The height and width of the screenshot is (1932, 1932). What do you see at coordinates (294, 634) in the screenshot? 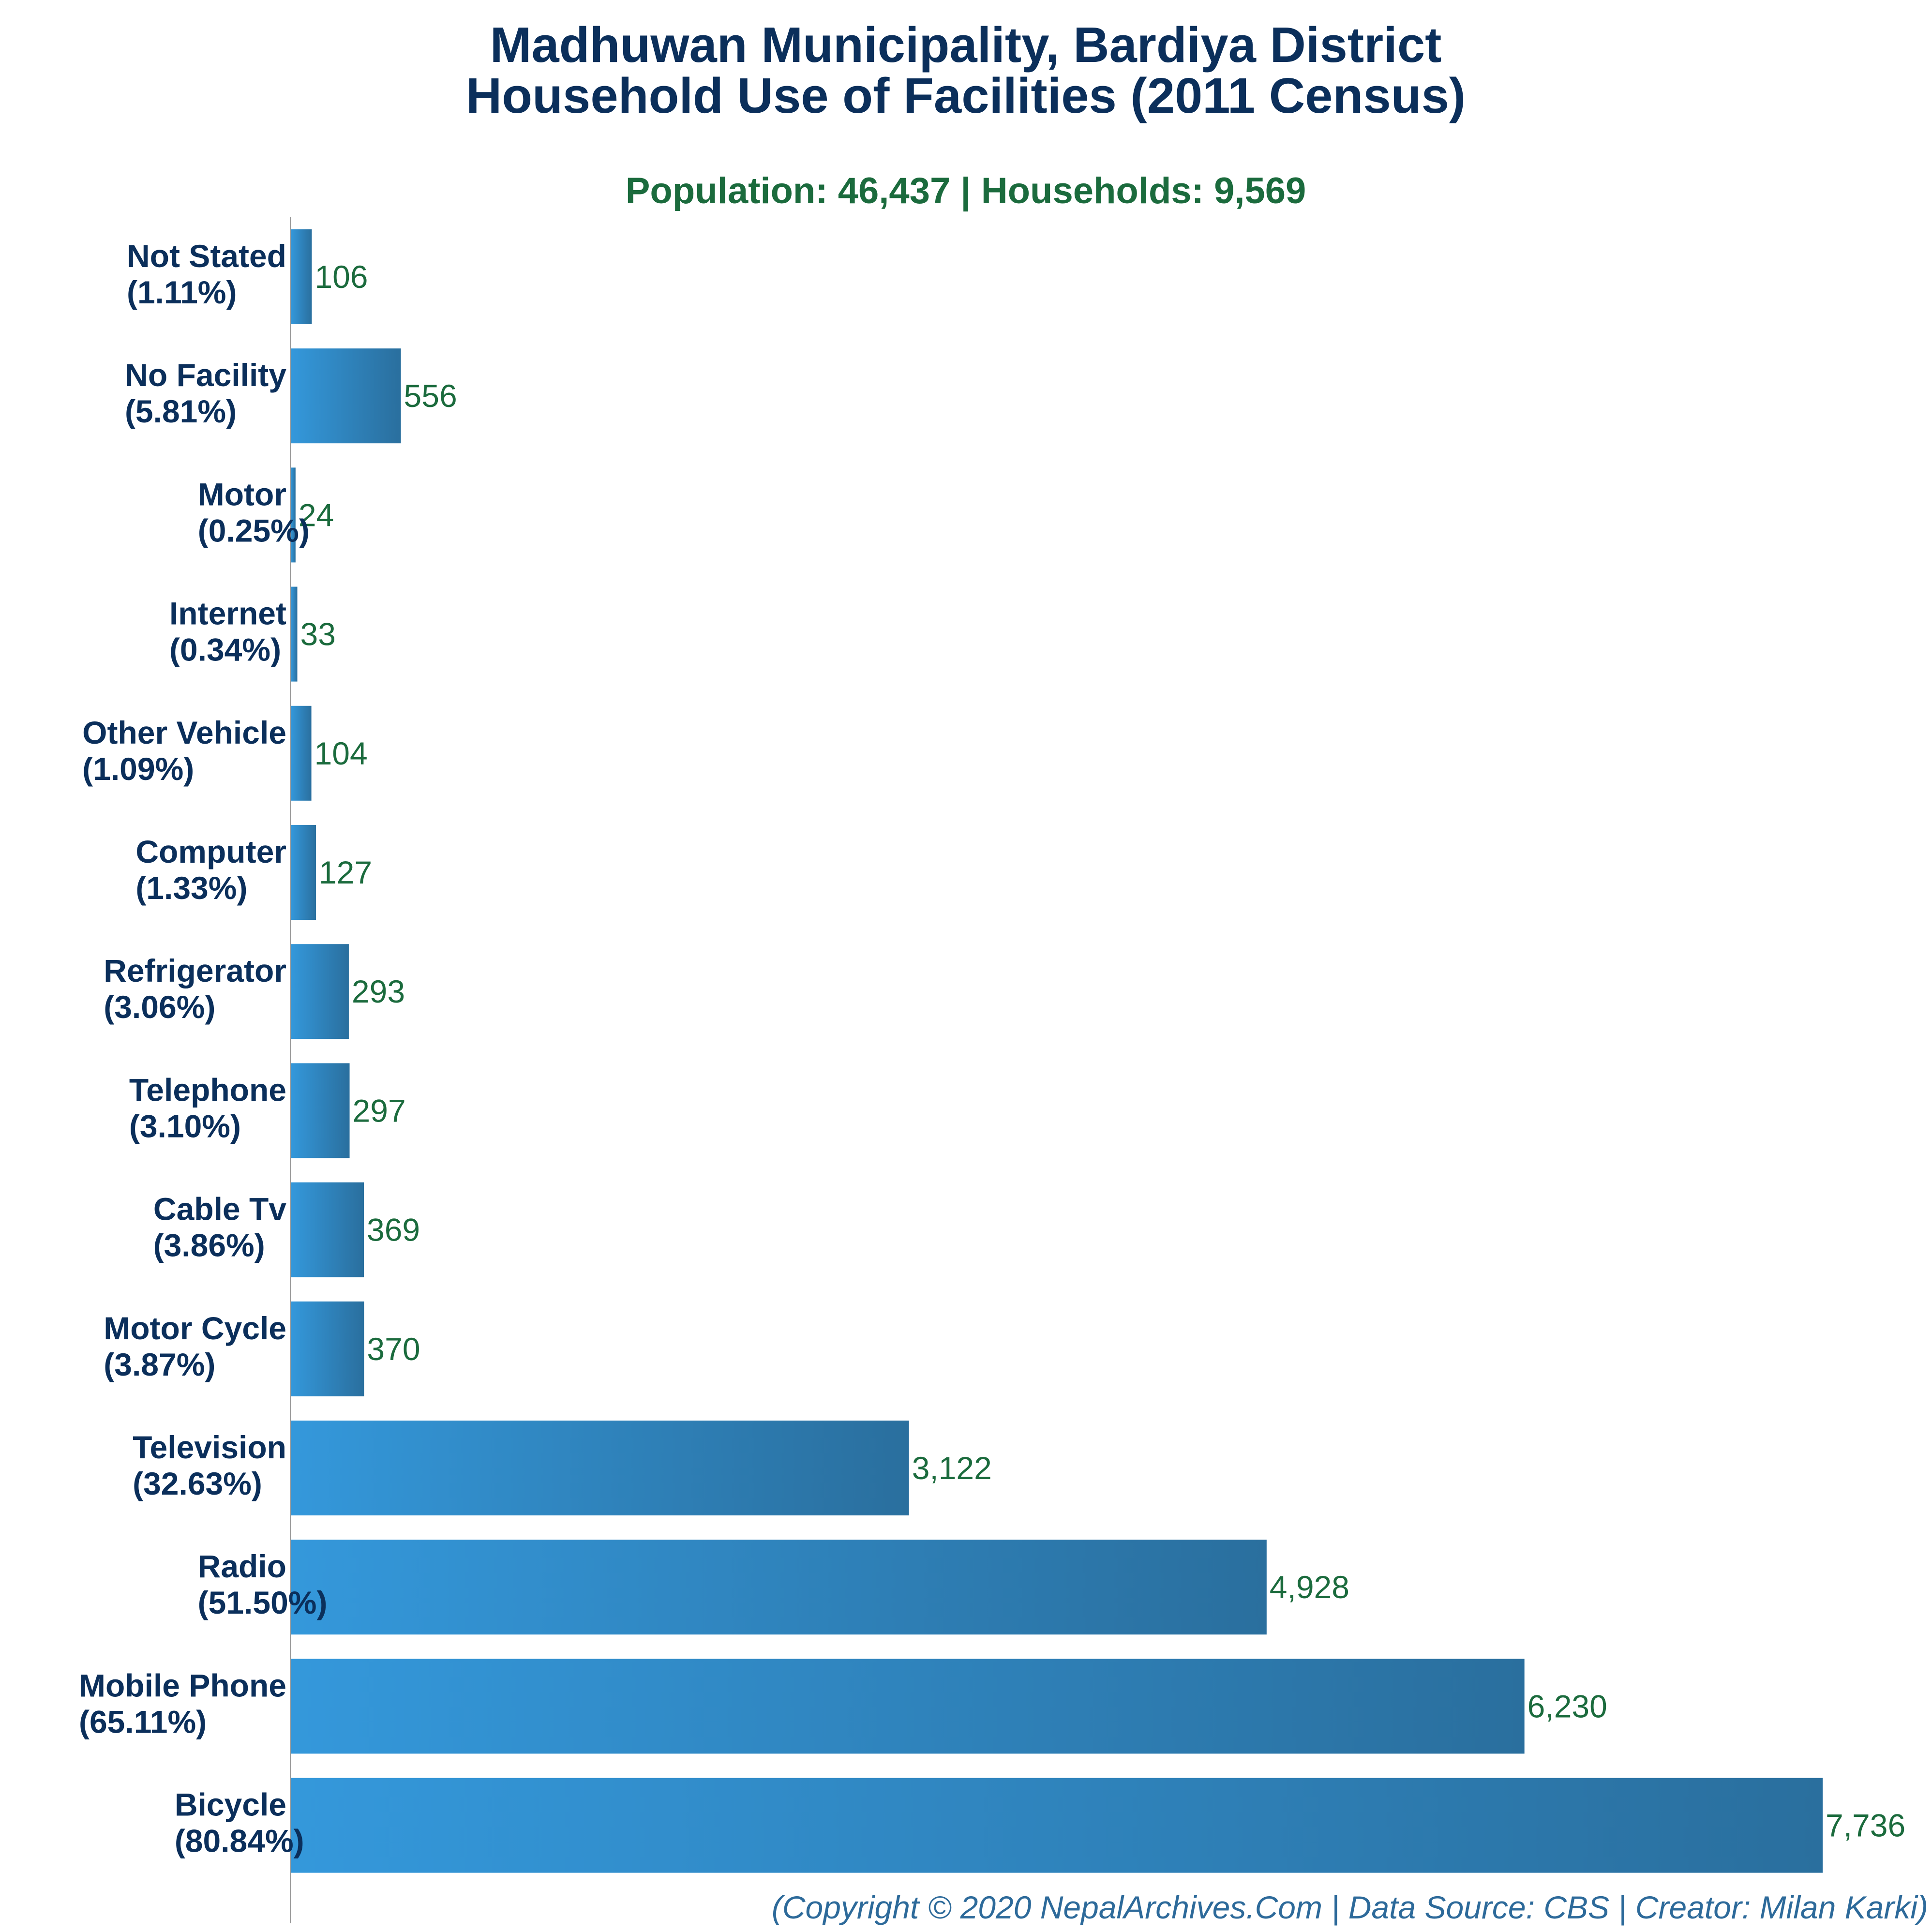
I see `bar-internet` at bounding box center [294, 634].